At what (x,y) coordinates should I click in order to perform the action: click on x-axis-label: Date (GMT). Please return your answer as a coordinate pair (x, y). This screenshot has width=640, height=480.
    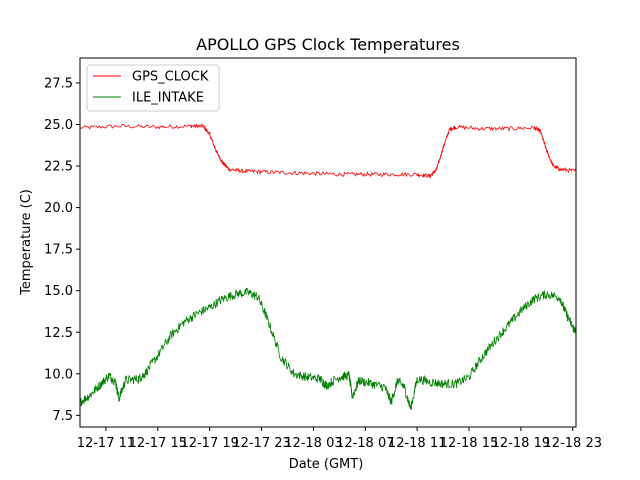
    Looking at the image, I should click on (326, 464).